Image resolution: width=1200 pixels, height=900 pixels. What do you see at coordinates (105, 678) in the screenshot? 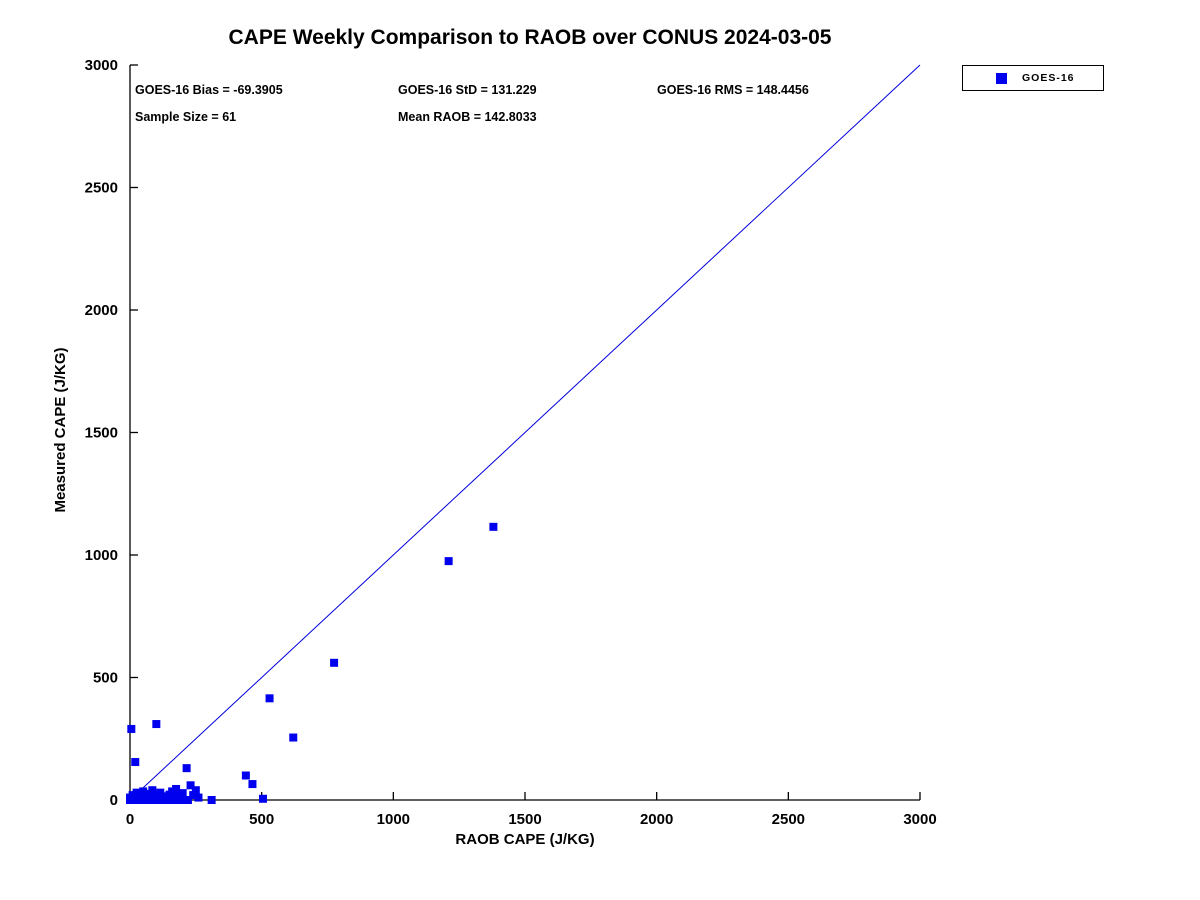
I see `y-tick-label: 500` at bounding box center [105, 678].